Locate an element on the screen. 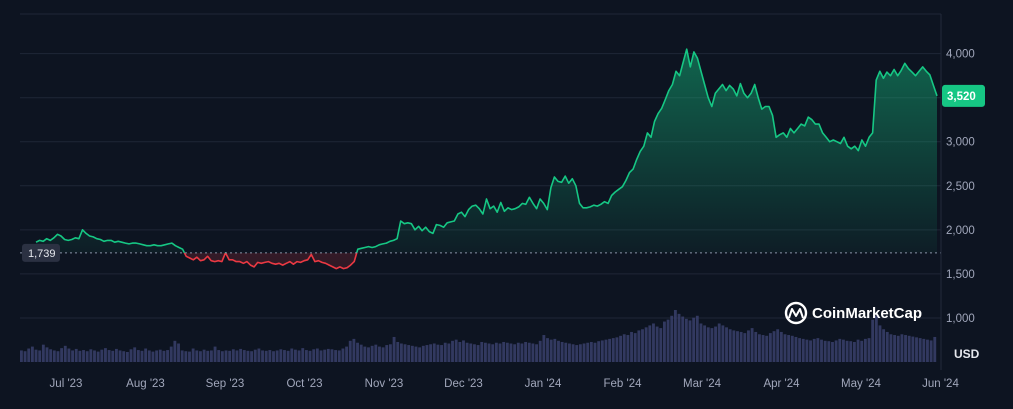  x-tick-label: Mar '24 is located at coordinates (702, 384).